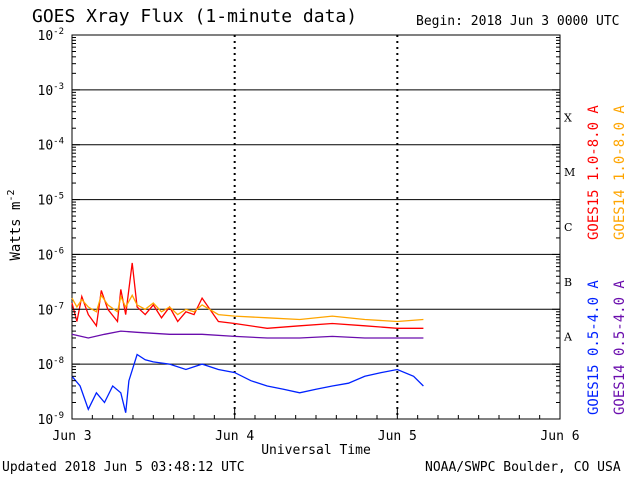  Describe the element at coordinates (569, 172) in the screenshot. I see `flare-class-label: M` at that location.